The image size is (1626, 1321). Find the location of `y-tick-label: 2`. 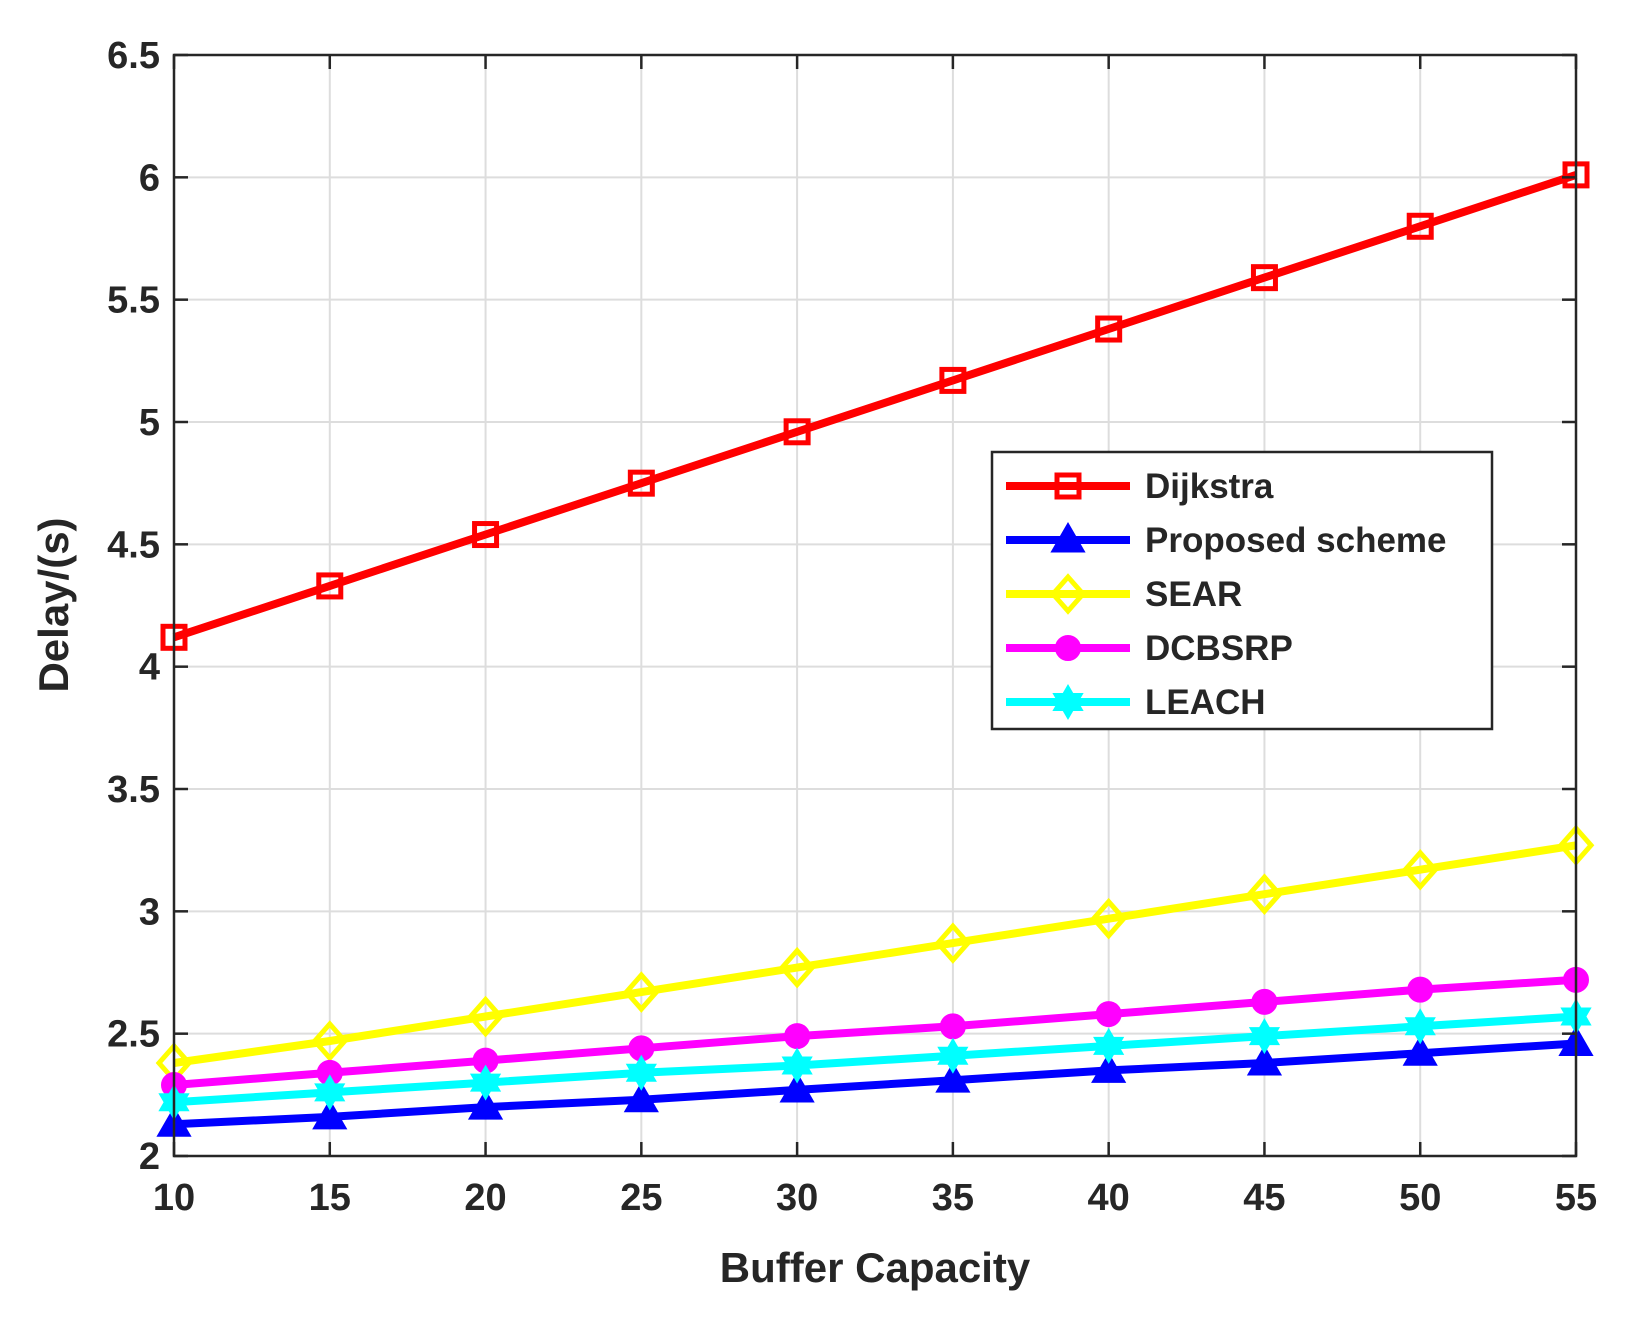

y-tick-label: 2 is located at coordinates (149, 1157).